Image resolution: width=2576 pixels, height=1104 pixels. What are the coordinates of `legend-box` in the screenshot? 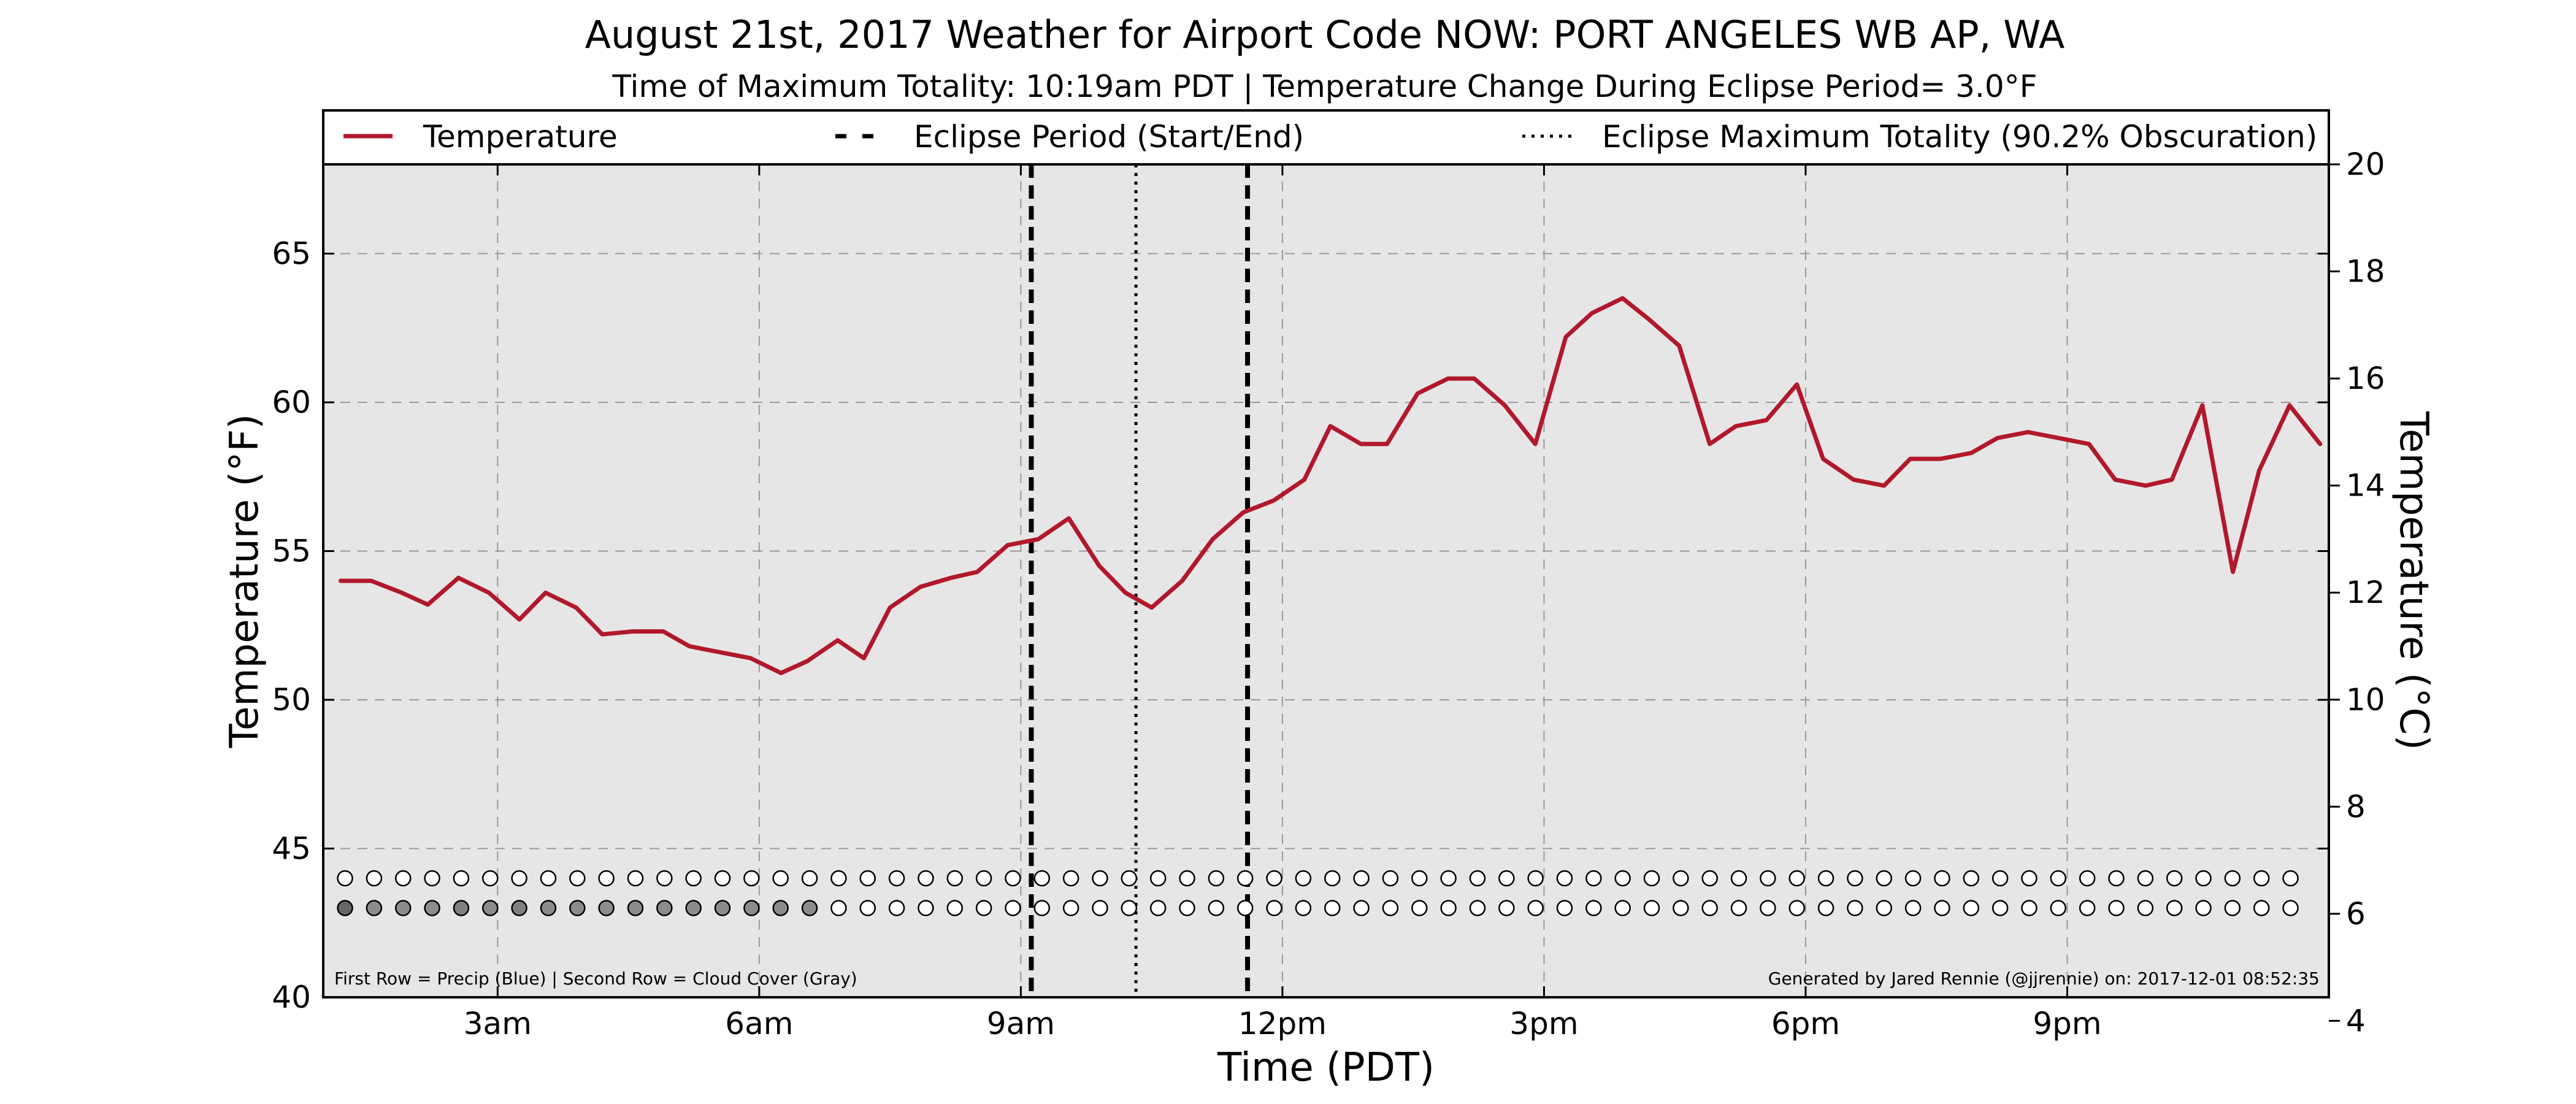 It's located at (1326, 137).